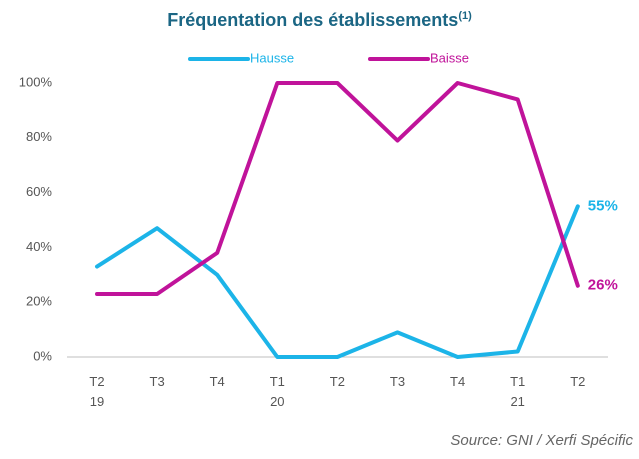 This screenshot has width=639, height=459. I want to click on value-label: 55%, so click(603, 205).